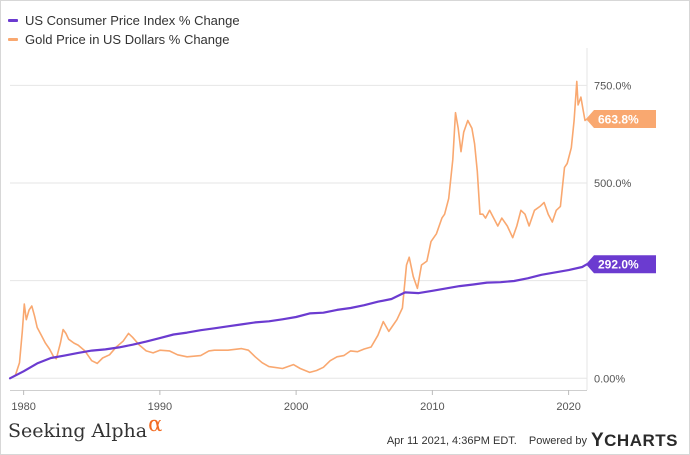 This screenshot has height=455, width=690. What do you see at coordinates (568, 407) in the screenshot?
I see `x-tick-label-2020: 2020` at bounding box center [568, 407].